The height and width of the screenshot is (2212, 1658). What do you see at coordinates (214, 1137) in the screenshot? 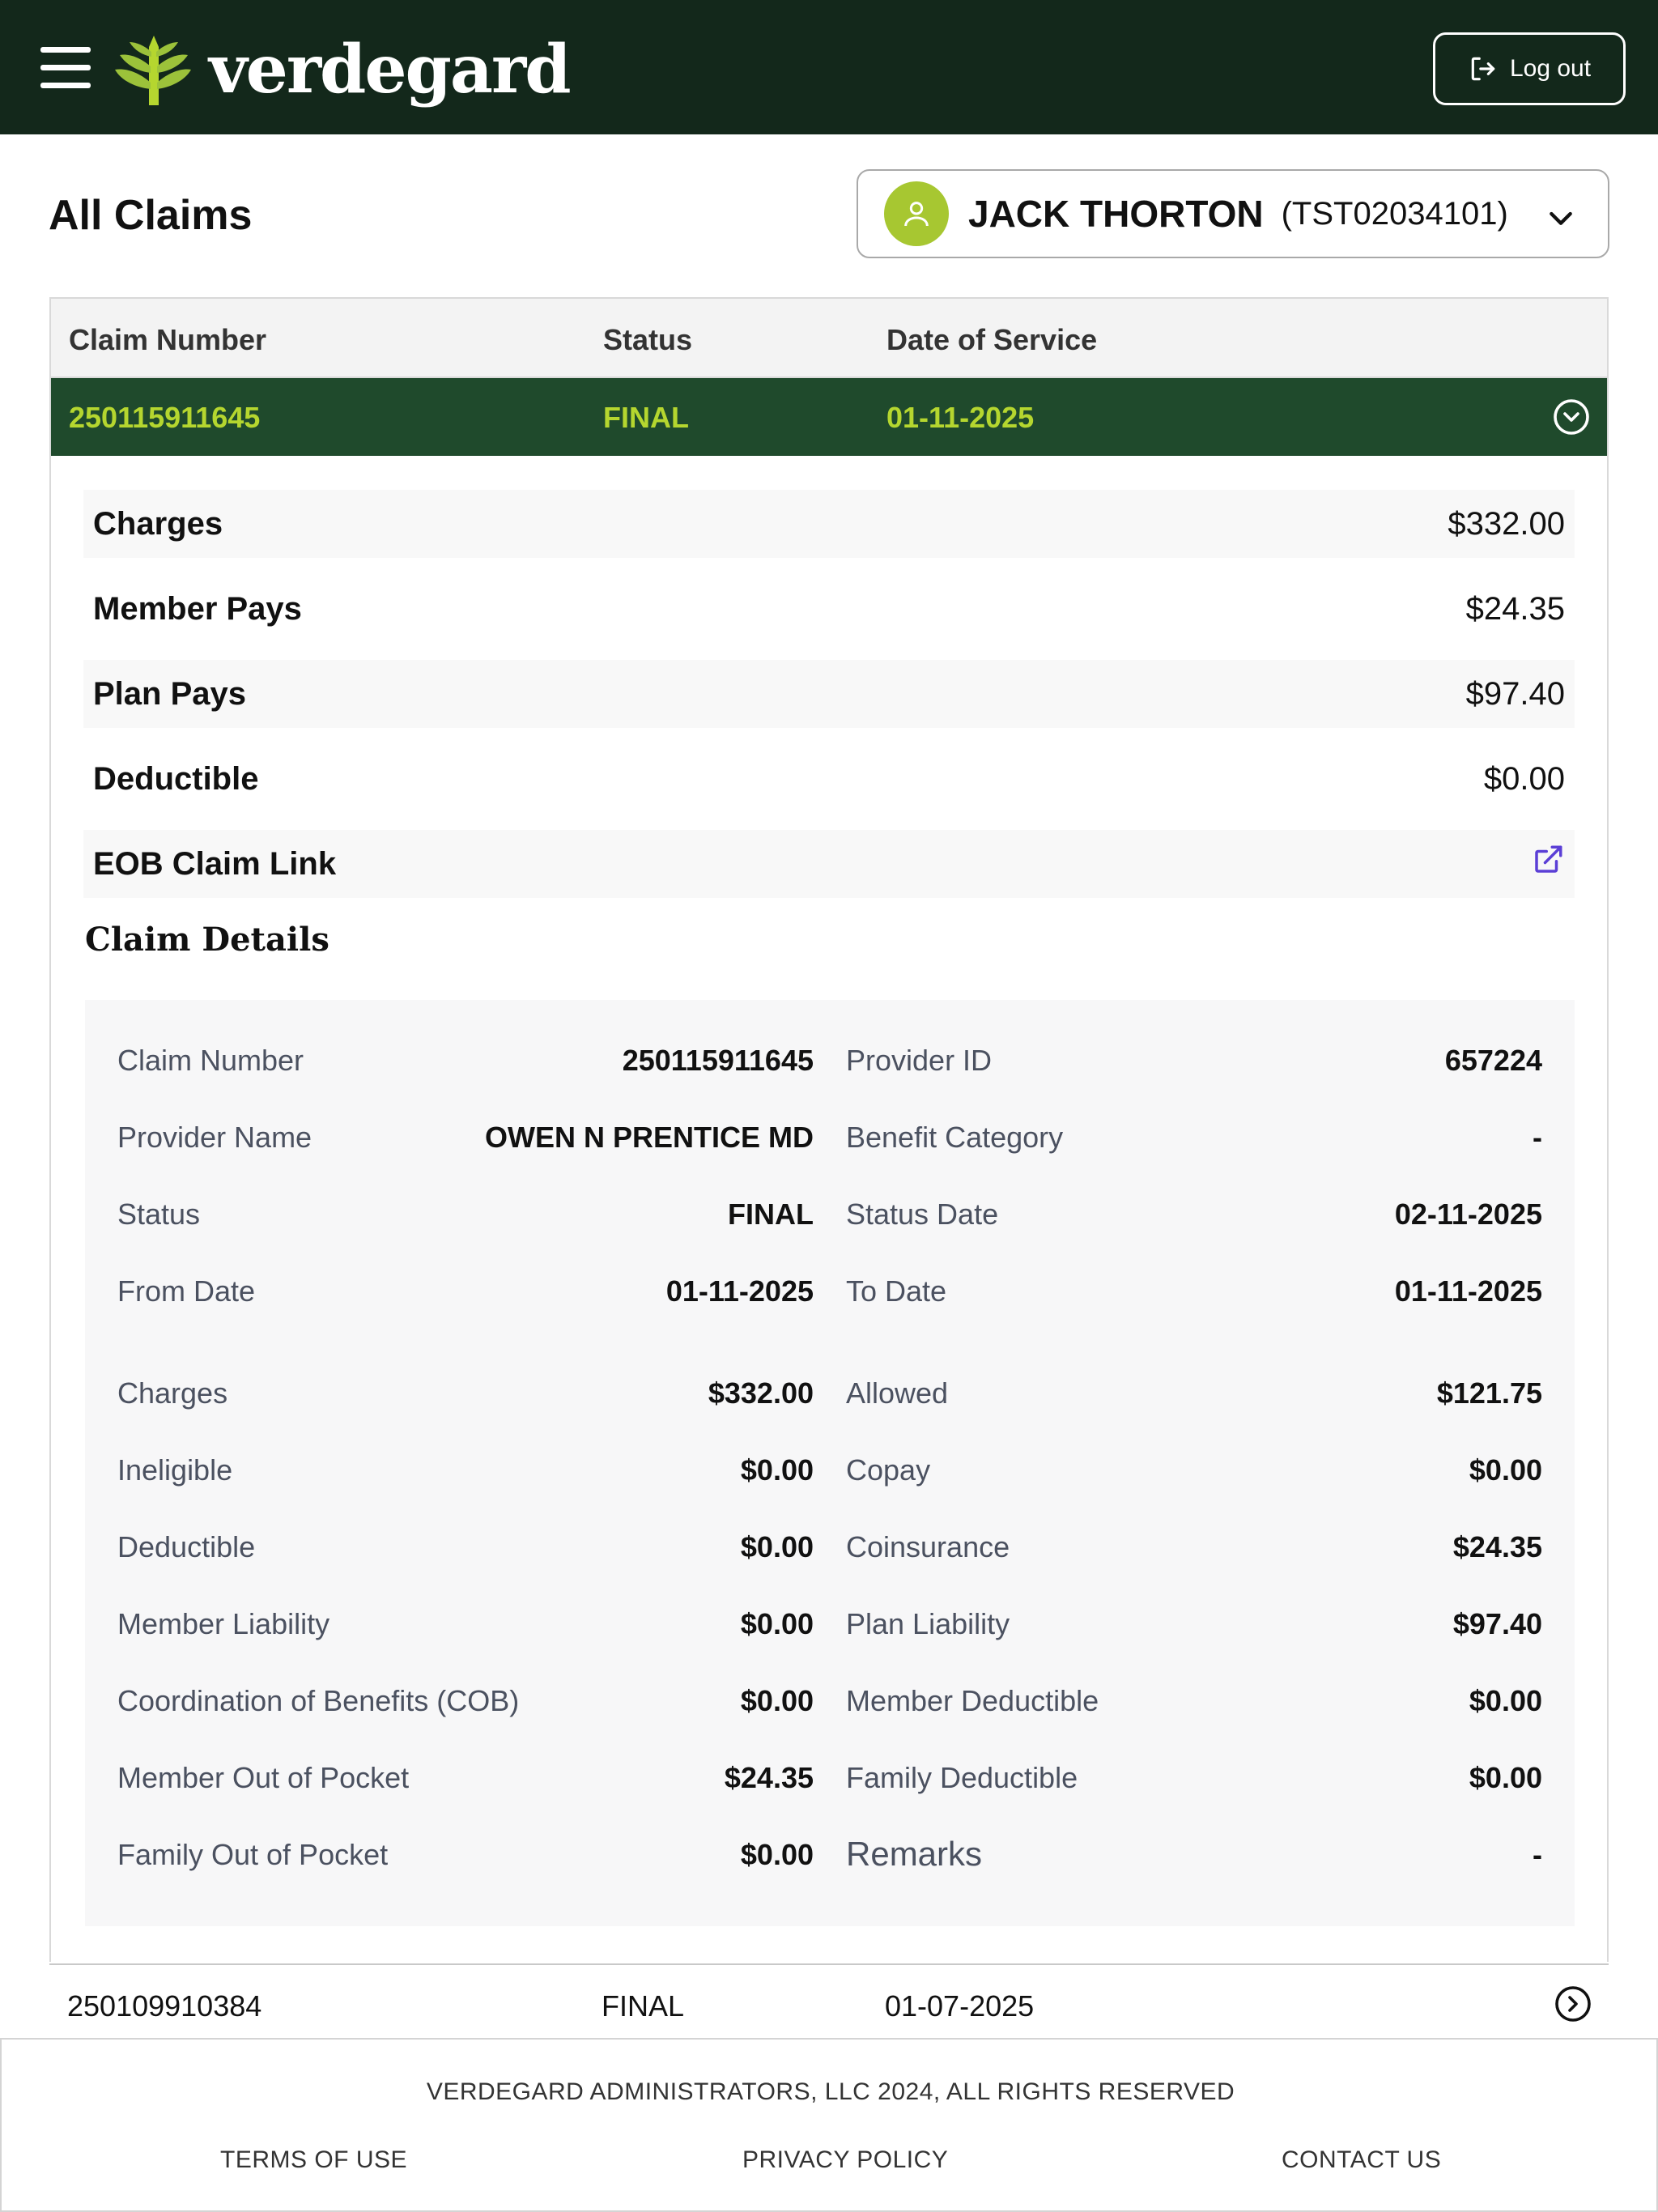
I see `detail-label: Provider Name` at bounding box center [214, 1137].